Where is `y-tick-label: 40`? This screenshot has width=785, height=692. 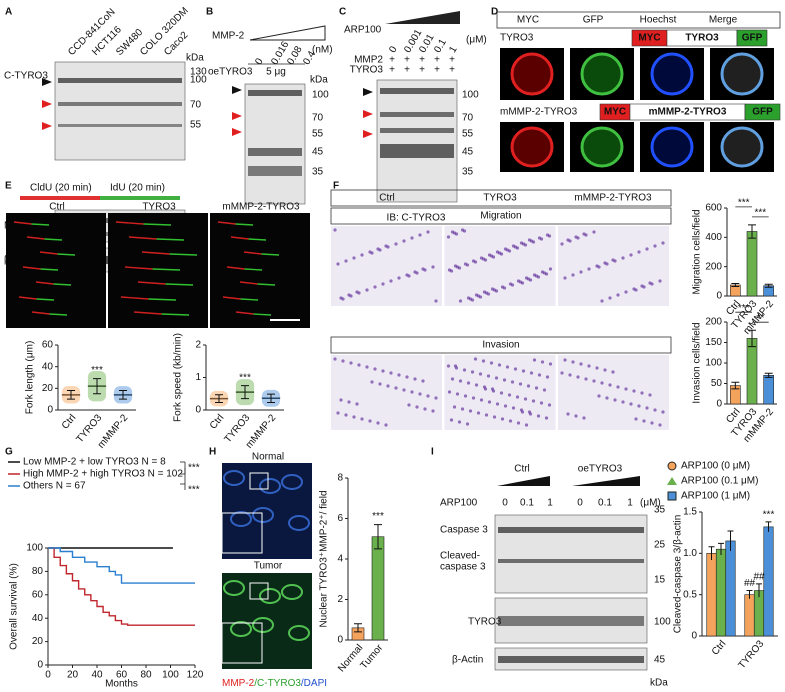 y-tick-label: 40 is located at coordinates (48, 366).